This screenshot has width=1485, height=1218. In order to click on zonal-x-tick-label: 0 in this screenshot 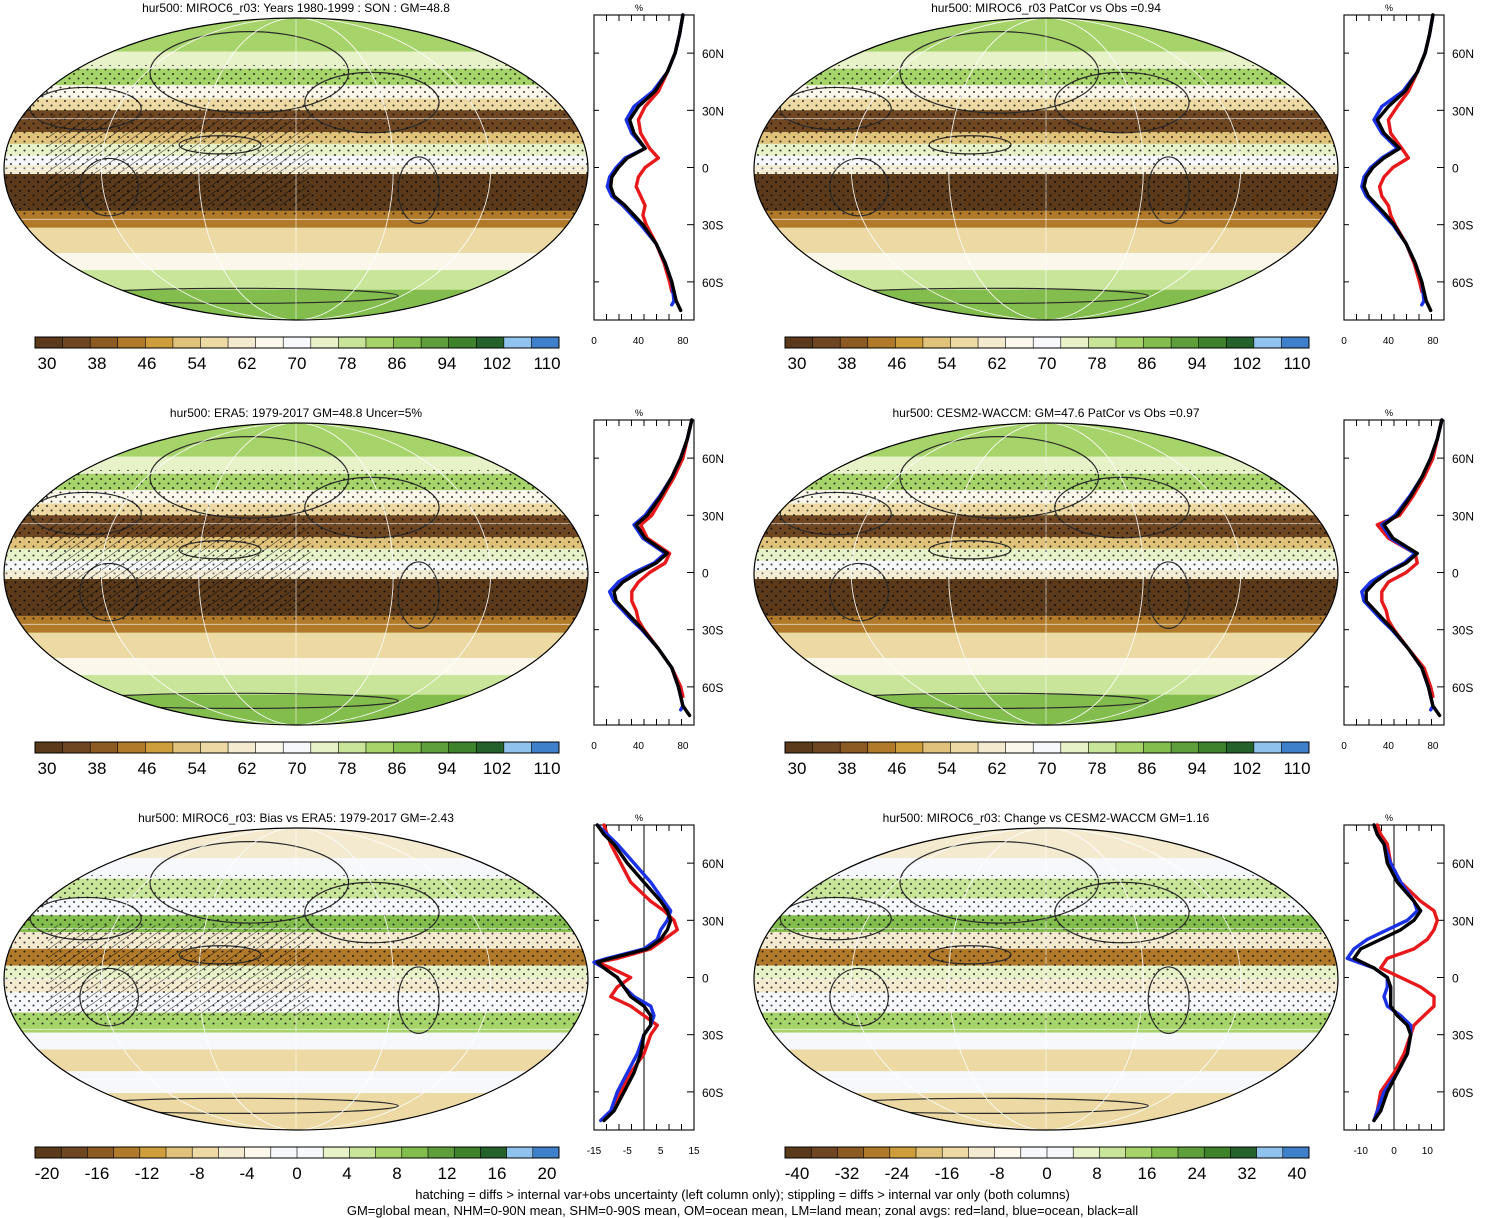, I will do `click(594, 746)`.